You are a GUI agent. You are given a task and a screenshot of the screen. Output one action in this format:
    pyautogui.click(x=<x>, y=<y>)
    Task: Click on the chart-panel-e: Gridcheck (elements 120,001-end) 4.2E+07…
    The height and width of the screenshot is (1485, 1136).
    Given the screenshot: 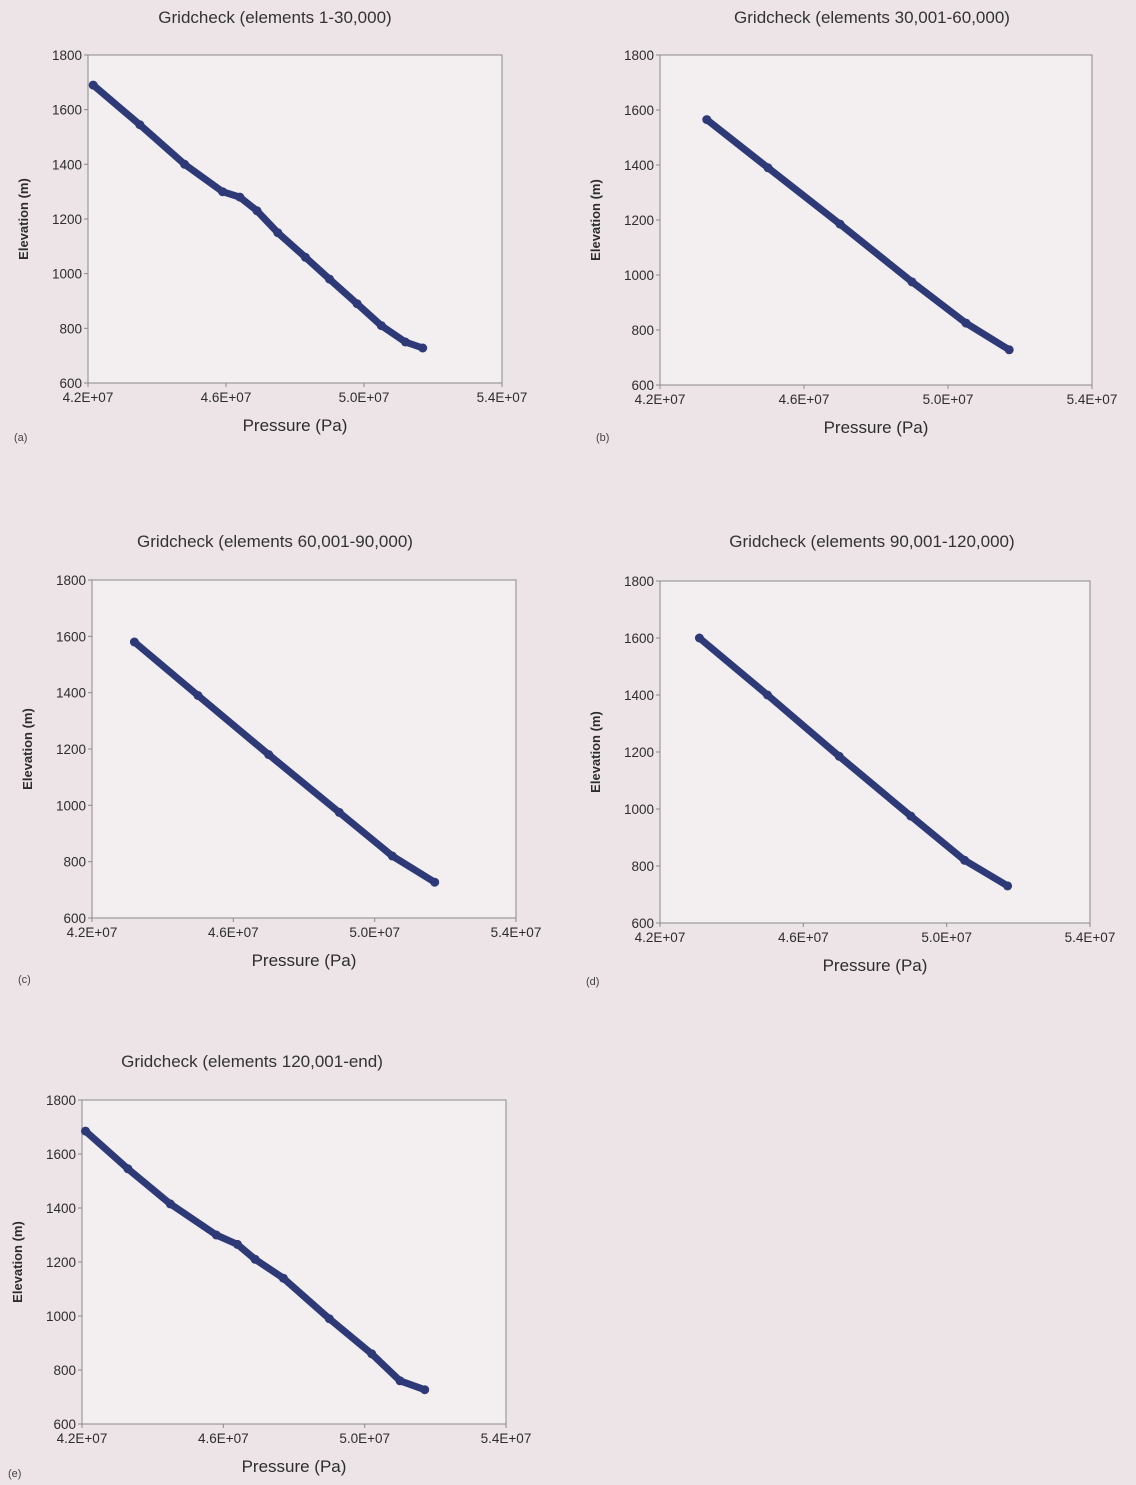 What is the action you would take?
    pyautogui.click(x=284, y=1262)
    